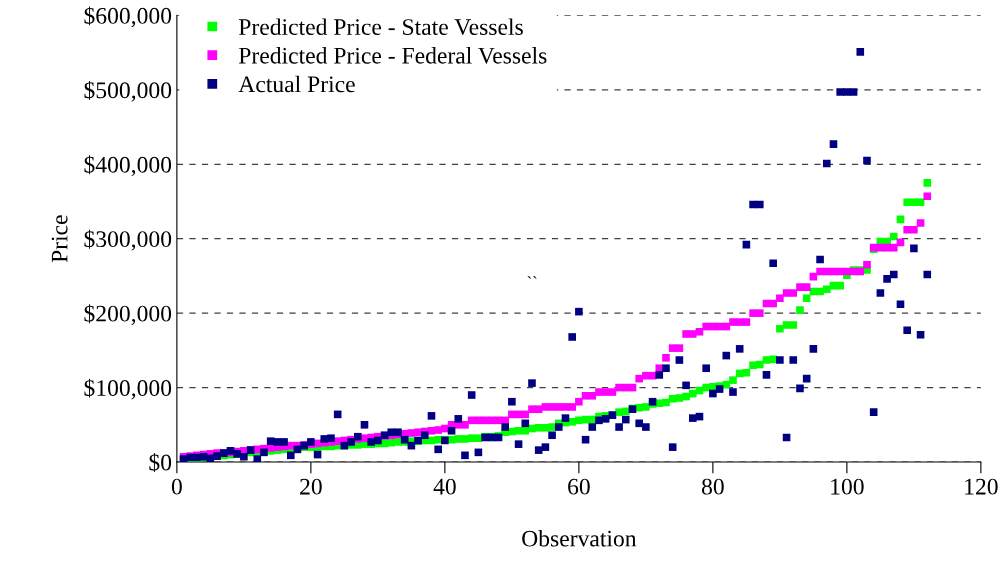 This screenshot has height=569, width=1005. Describe the element at coordinates (579, 538) in the screenshot. I see `x-axis-title: Observation` at that location.